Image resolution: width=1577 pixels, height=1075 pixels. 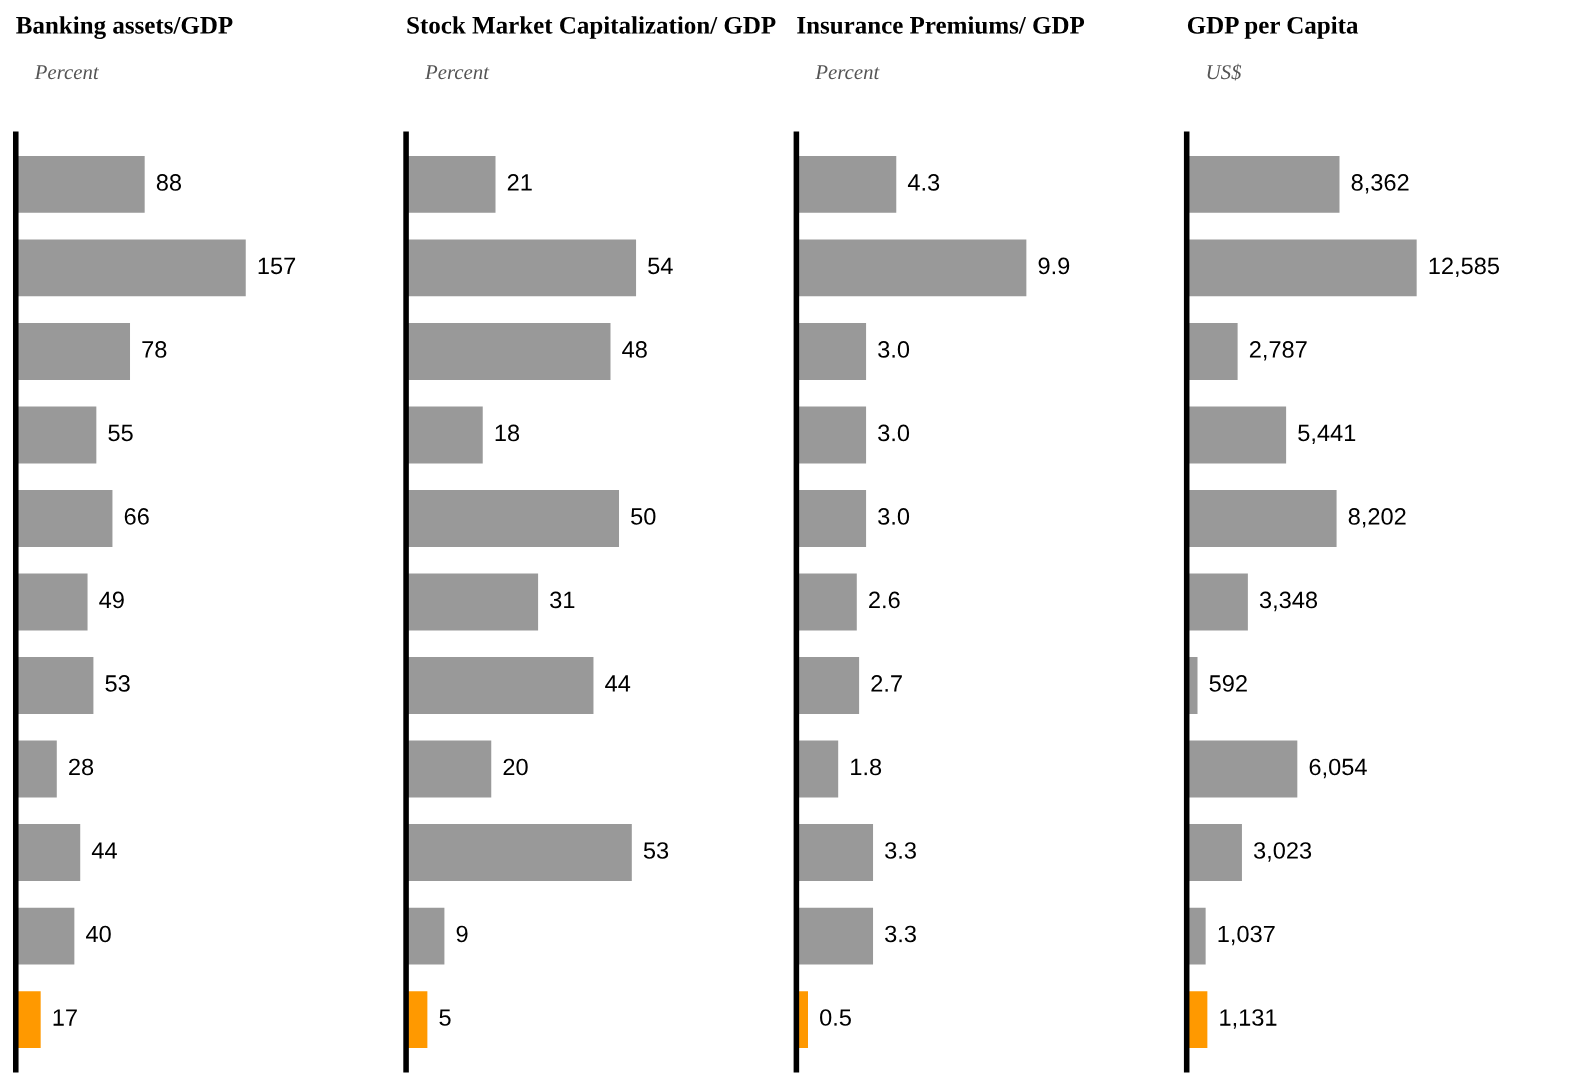 What do you see at coordinates (634, 349) in the screenshot?
I see `data-label: 48` at bounding box center [634, 349].